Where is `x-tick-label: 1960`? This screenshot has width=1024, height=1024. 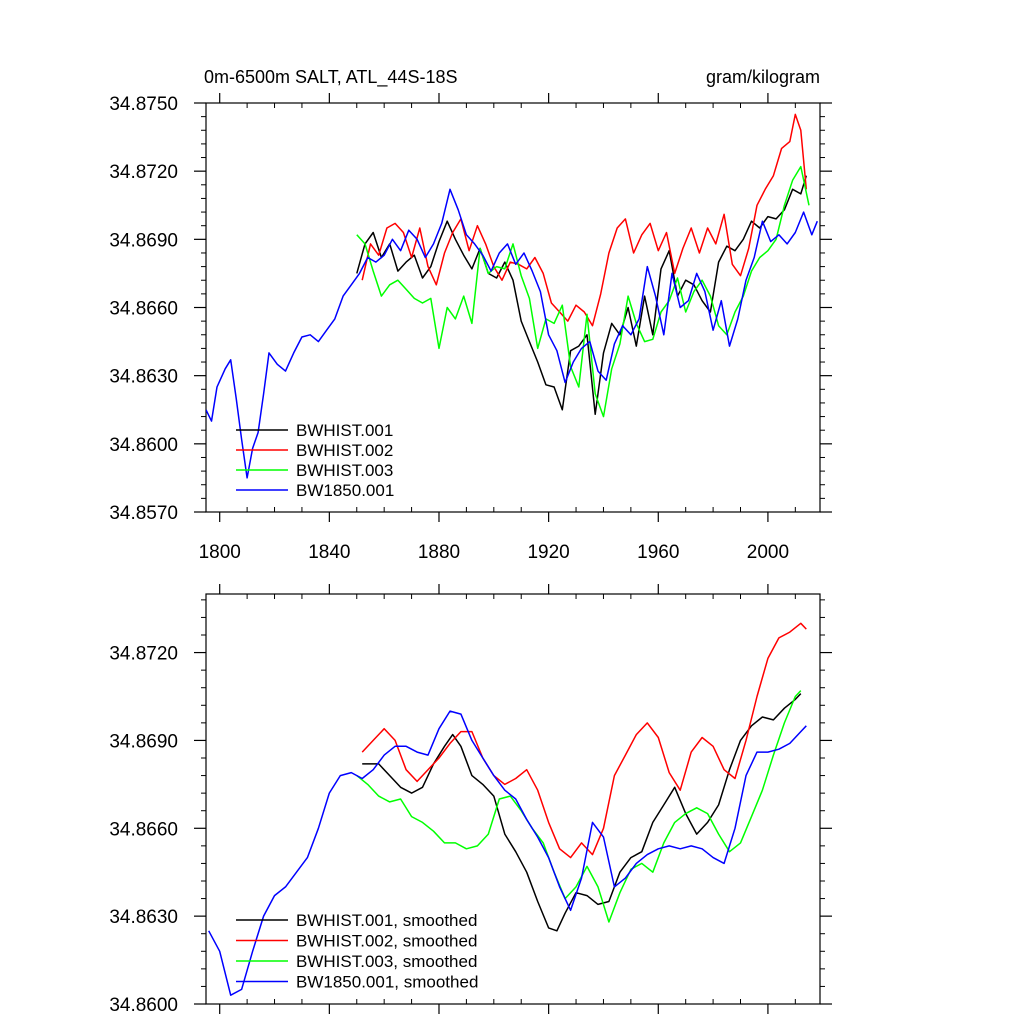
x-tick-label: 1960 is located at coordinates (658, 552).